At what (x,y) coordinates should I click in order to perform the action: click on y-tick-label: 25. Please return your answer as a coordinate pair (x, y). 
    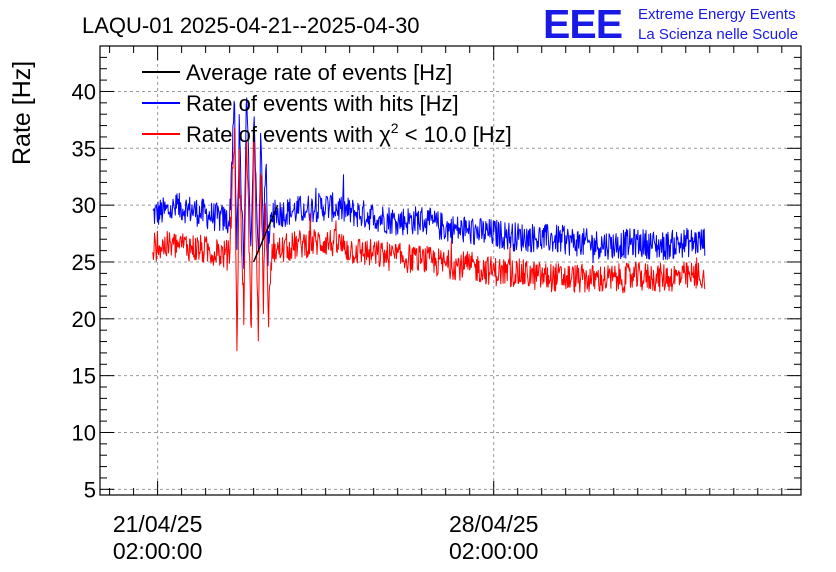
    Looking at the image, I should click on (84, 262).